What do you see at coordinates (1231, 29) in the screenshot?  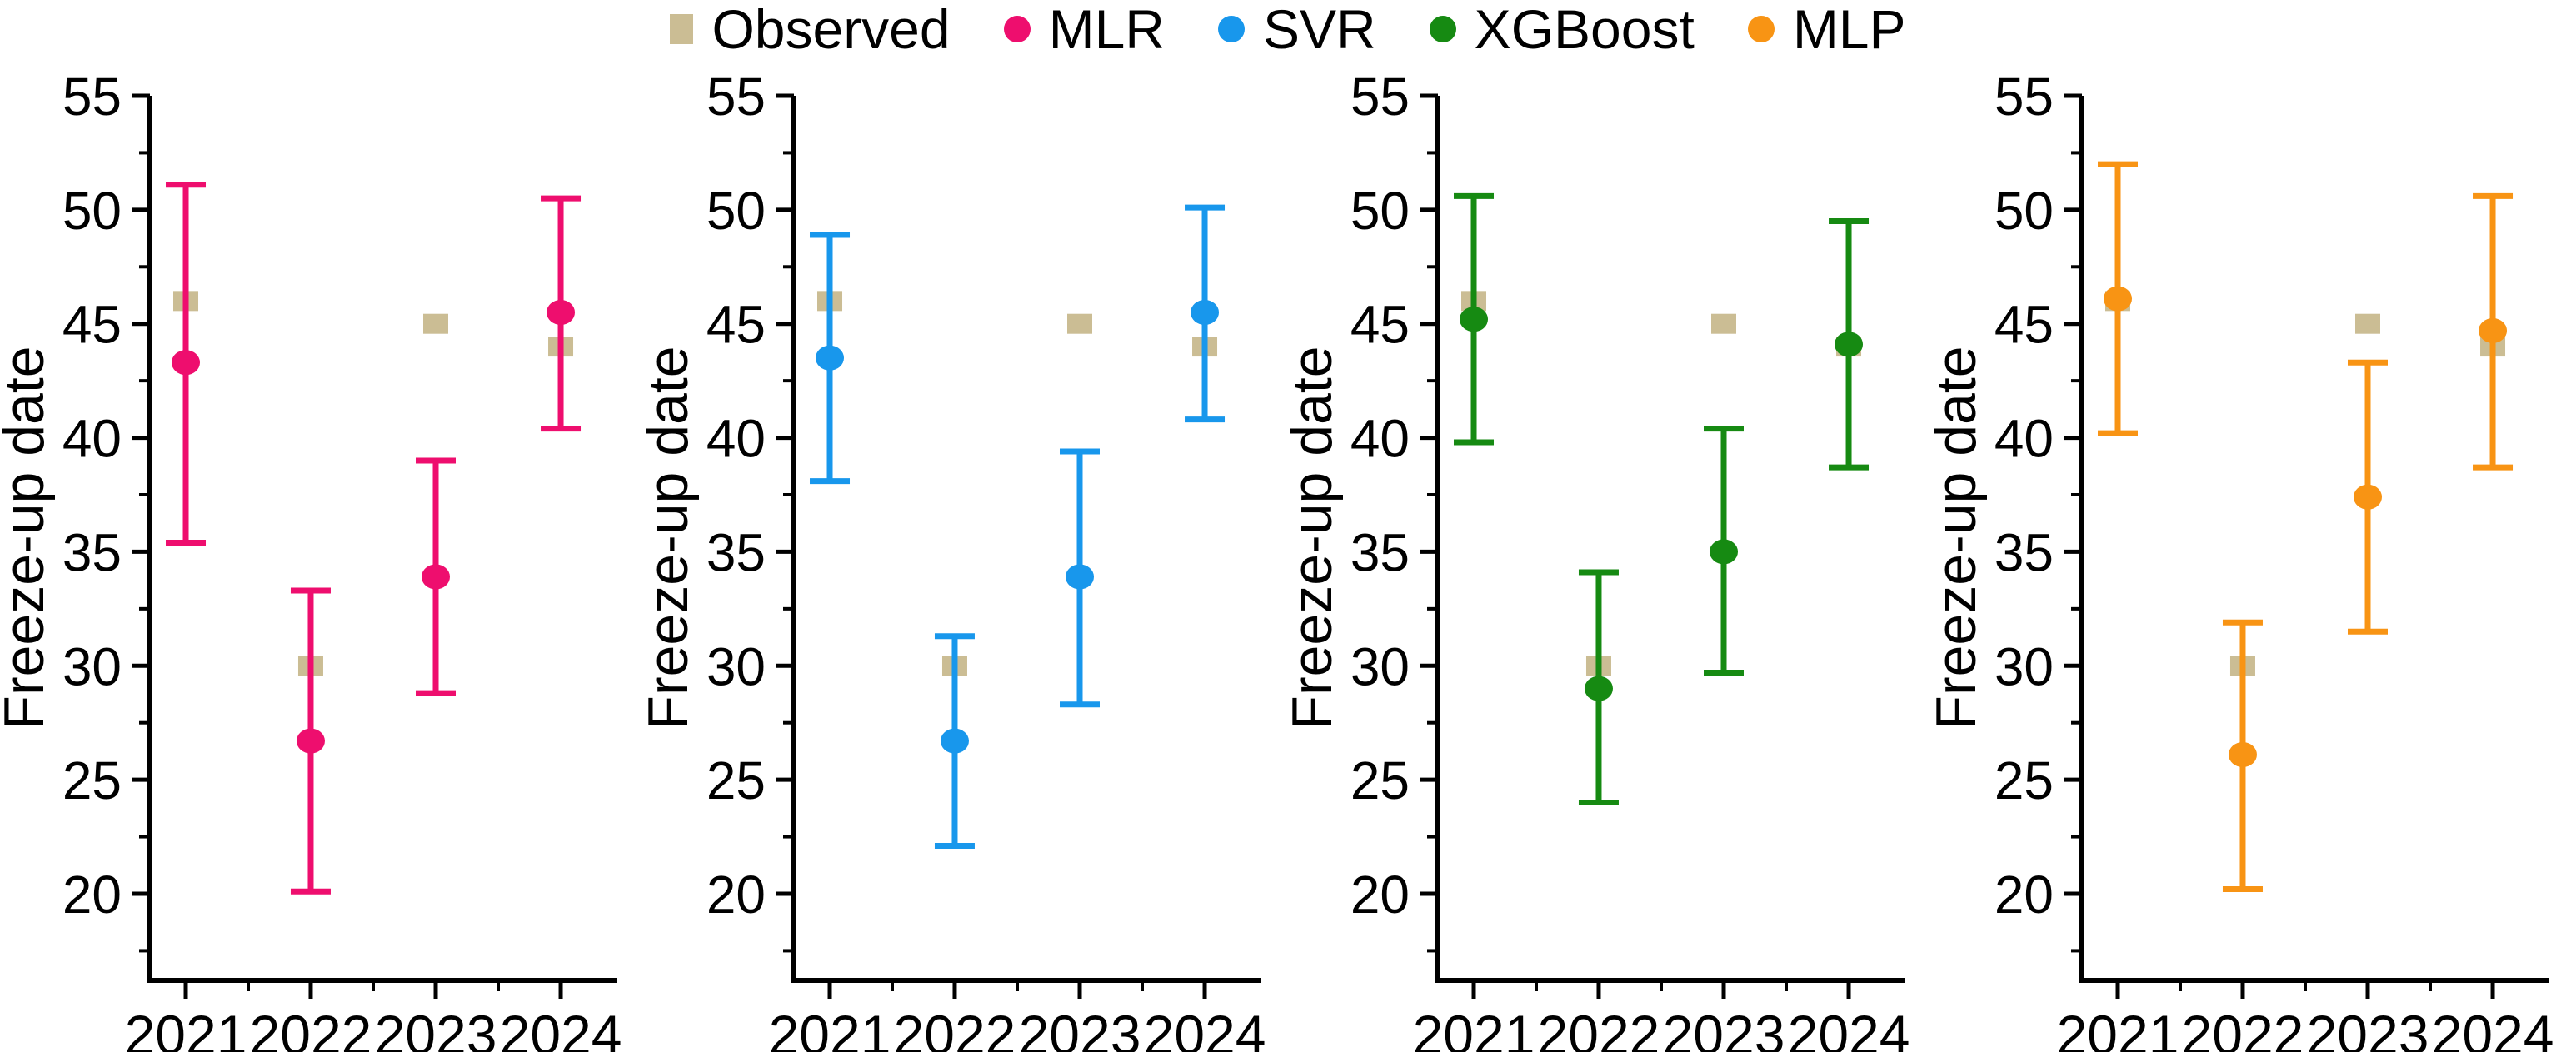 I see `svr-circle-marker-icon` at bounding box center [1231, 29].